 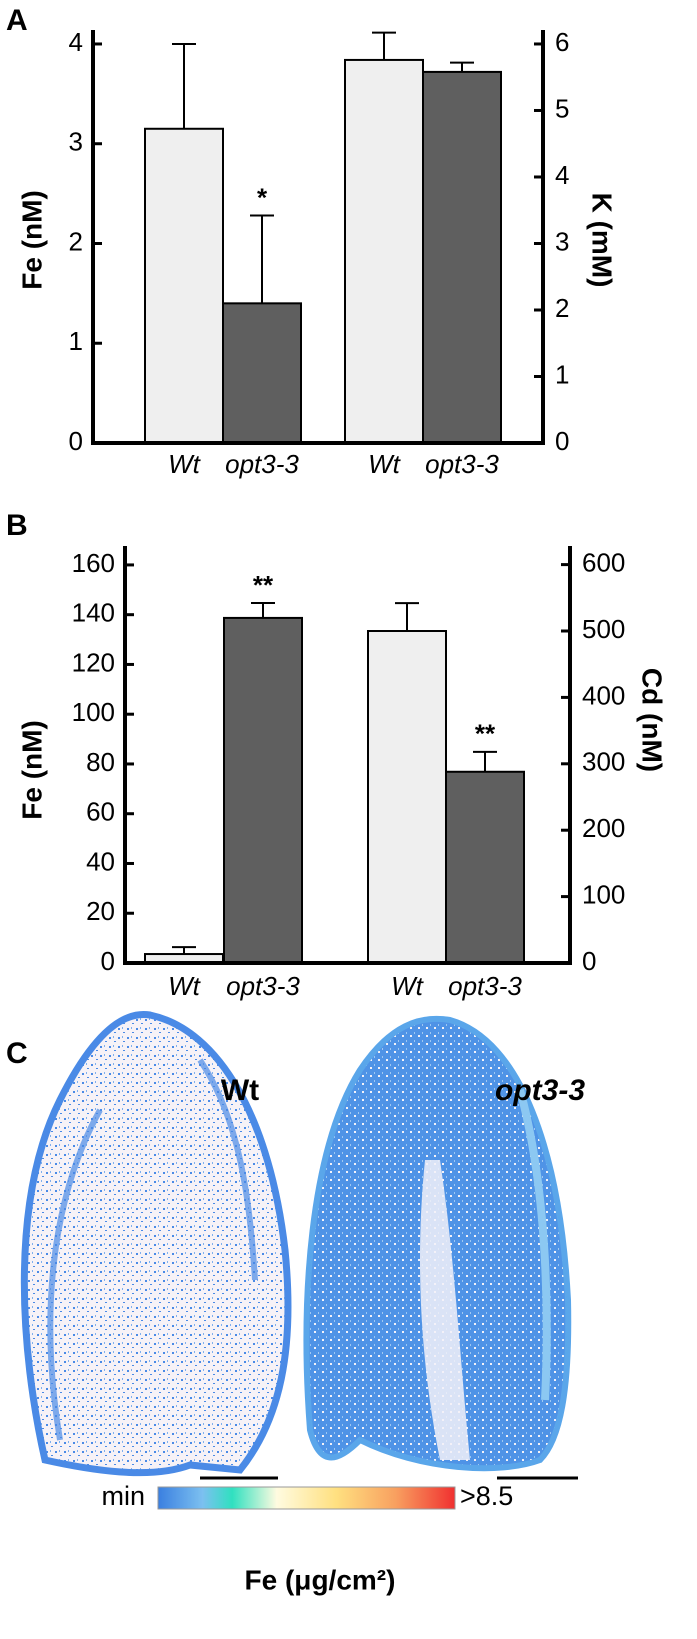 What do you see at coordinates (540, 1090) in the screenshot?
I see `leaf-label: opt3-3` at bounding box center [540, 1090].